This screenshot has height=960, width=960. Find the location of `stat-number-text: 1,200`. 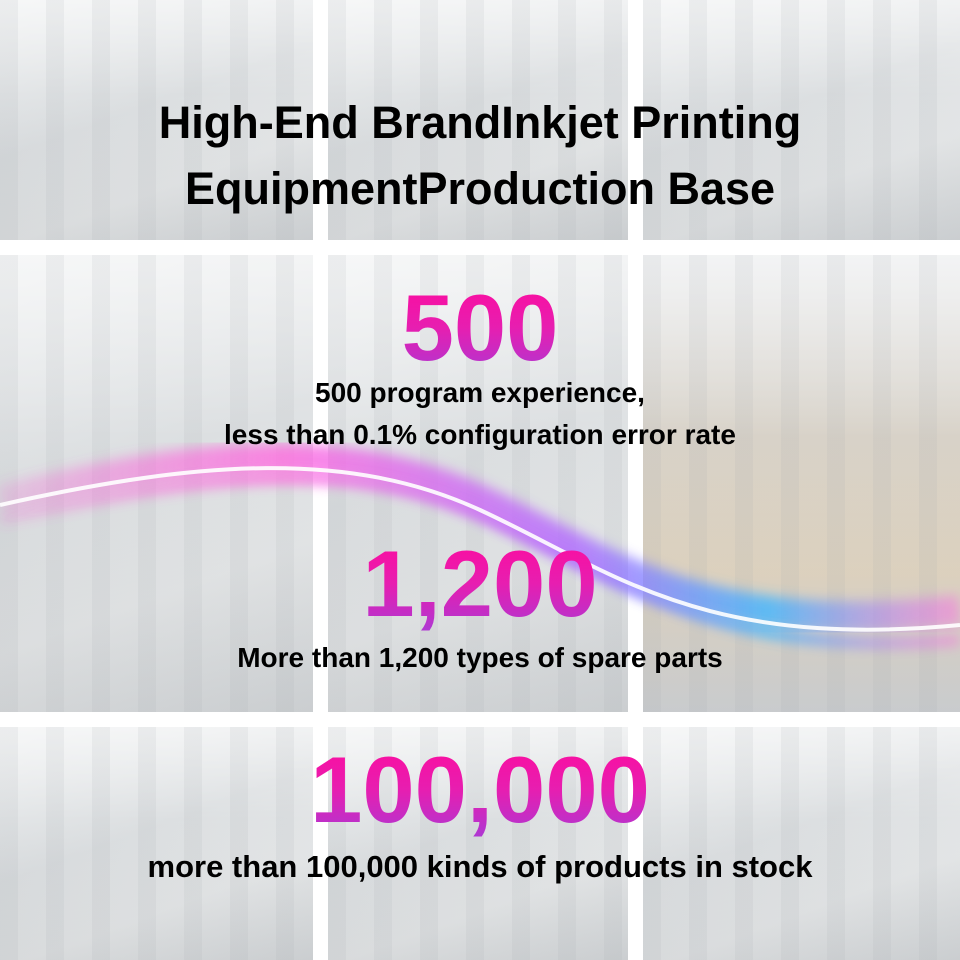

stat-number-text: 1,200 is located at coordinates (480, 583).